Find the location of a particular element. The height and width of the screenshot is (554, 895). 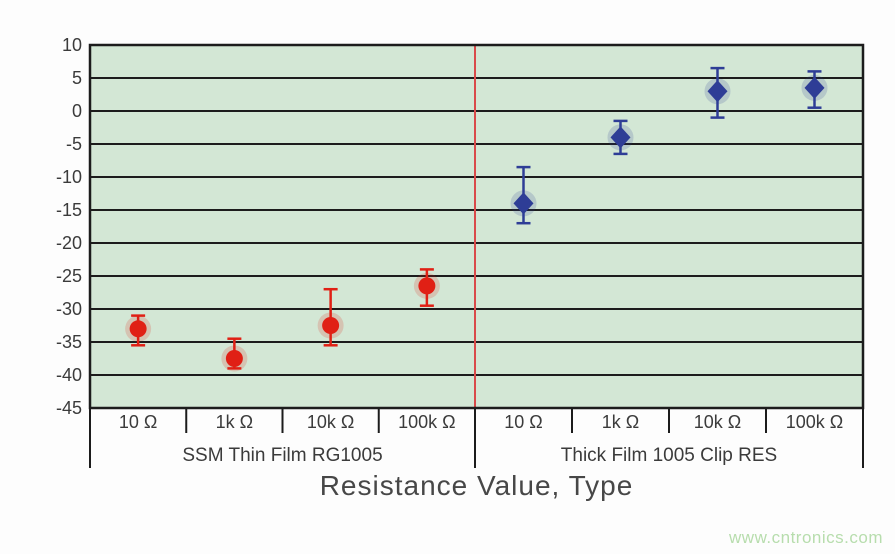

y-tick-label: -10 is located at coordinates (69, 177).